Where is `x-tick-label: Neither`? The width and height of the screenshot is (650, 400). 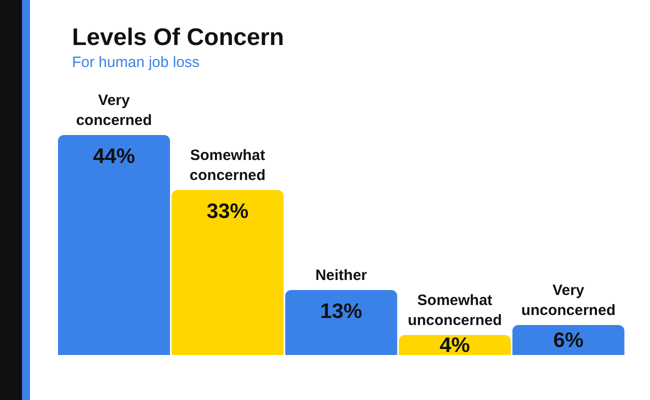 x-tick-label: Neither is located at coordinates (341, 275).